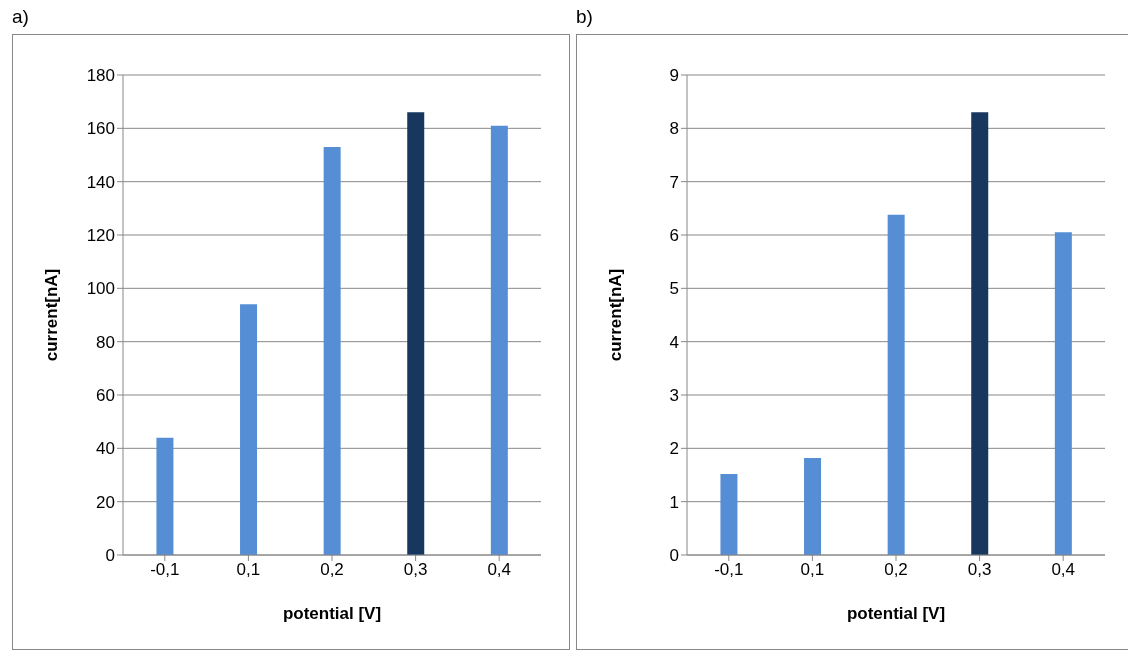  Describe the element at coordinates (674, 182) in the screenshot. I see `y-tick-label: 7` at that location.